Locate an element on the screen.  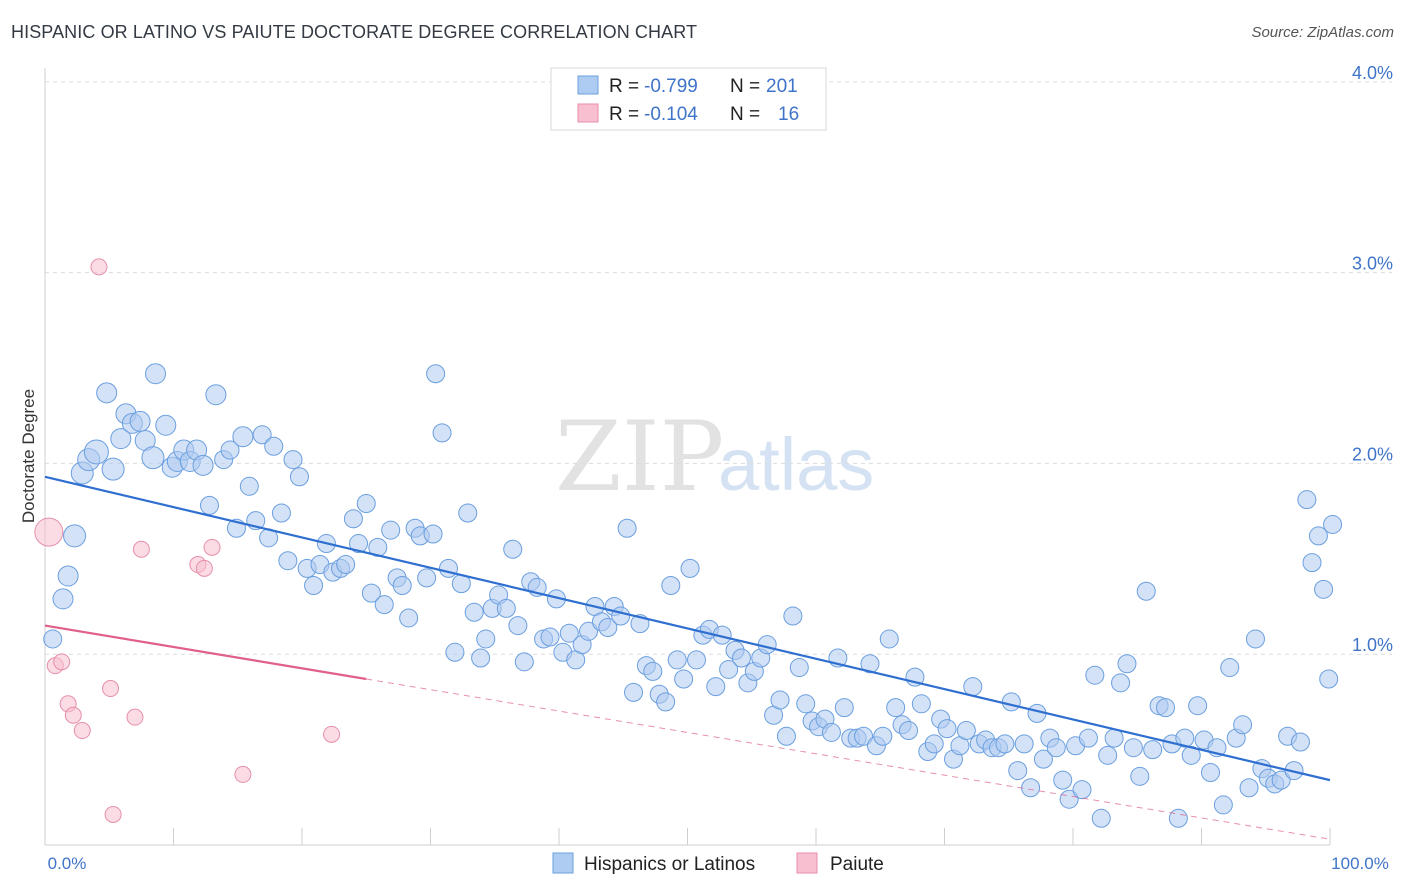
bottom-legend-swatch-pink is located at coordinates (807, 863).